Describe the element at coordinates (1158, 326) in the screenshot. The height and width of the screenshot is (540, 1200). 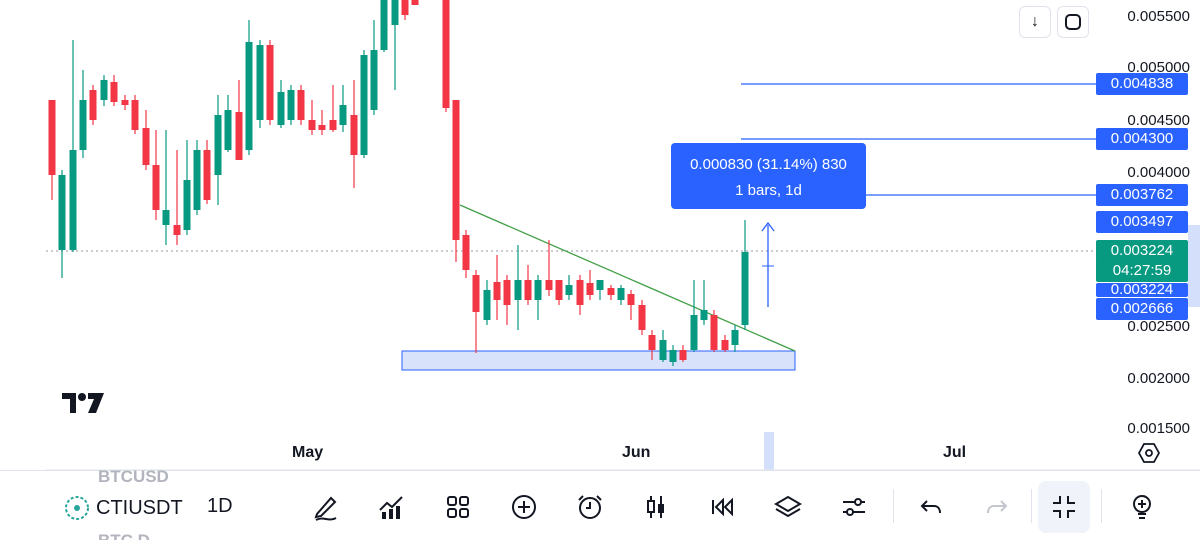
I see `price-axis-label: 0.002500` at that location.